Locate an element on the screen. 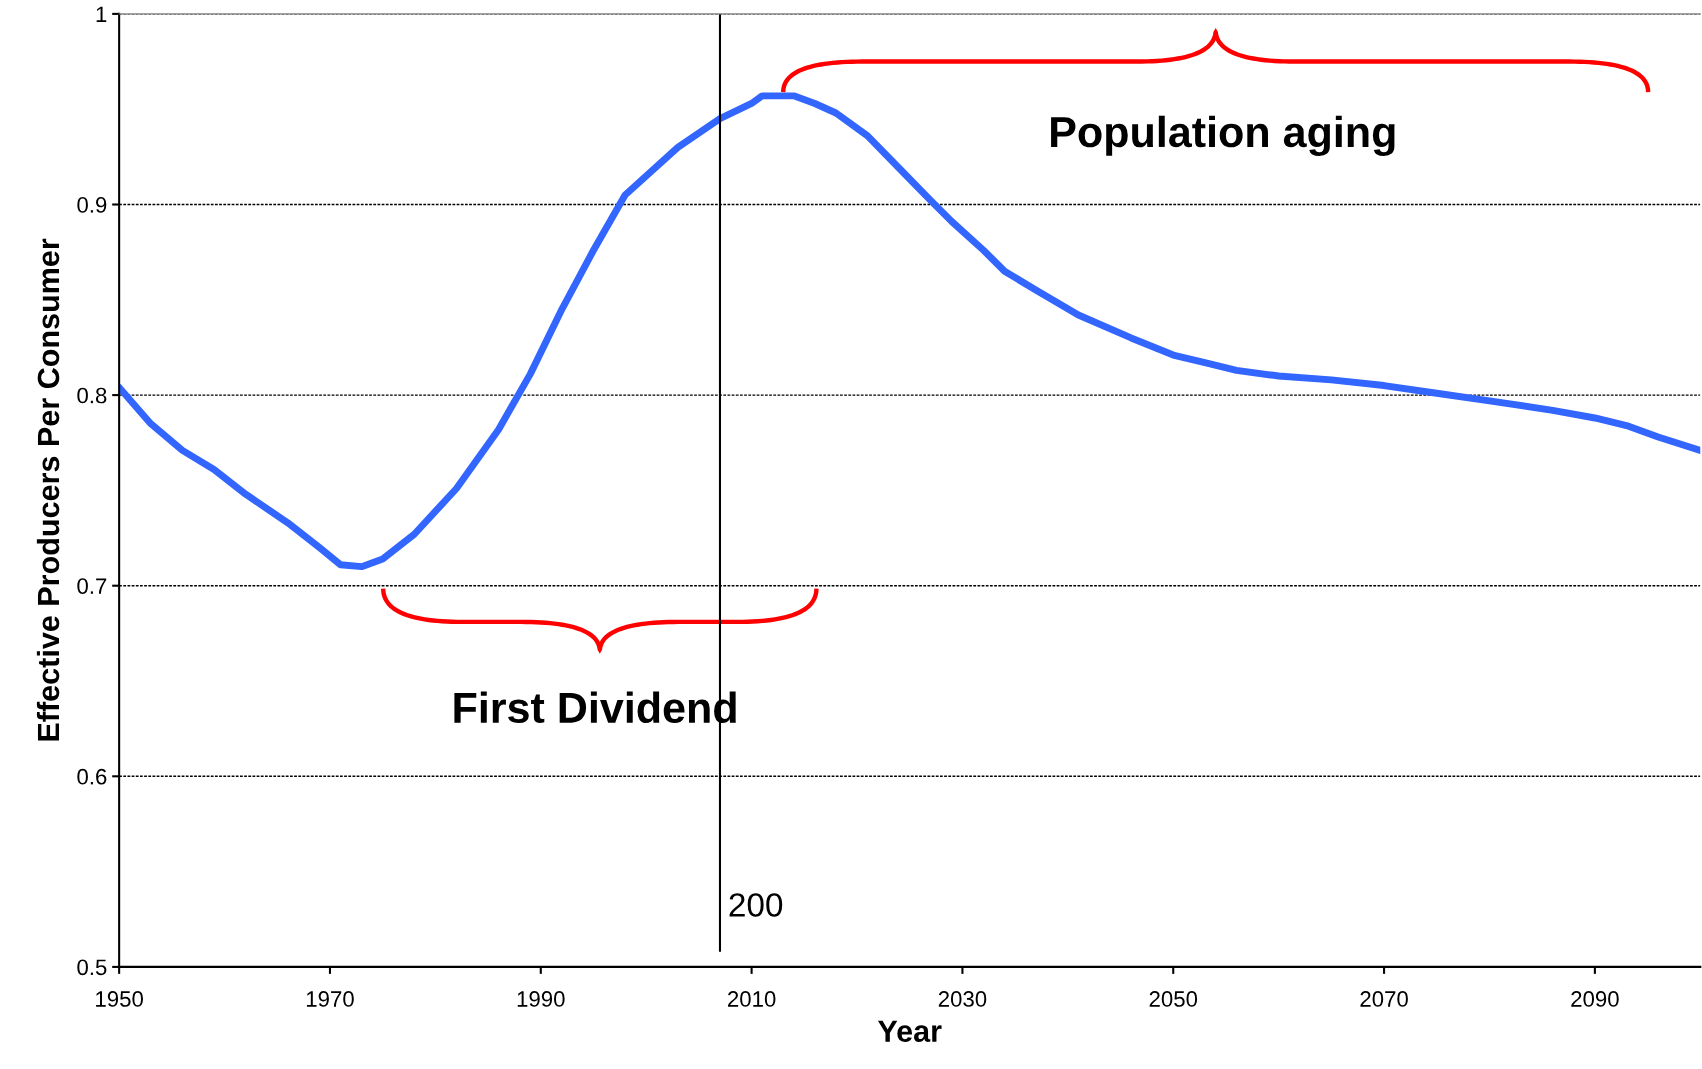  y-tick-label: 0.5 is located at coordinates (92, 967).